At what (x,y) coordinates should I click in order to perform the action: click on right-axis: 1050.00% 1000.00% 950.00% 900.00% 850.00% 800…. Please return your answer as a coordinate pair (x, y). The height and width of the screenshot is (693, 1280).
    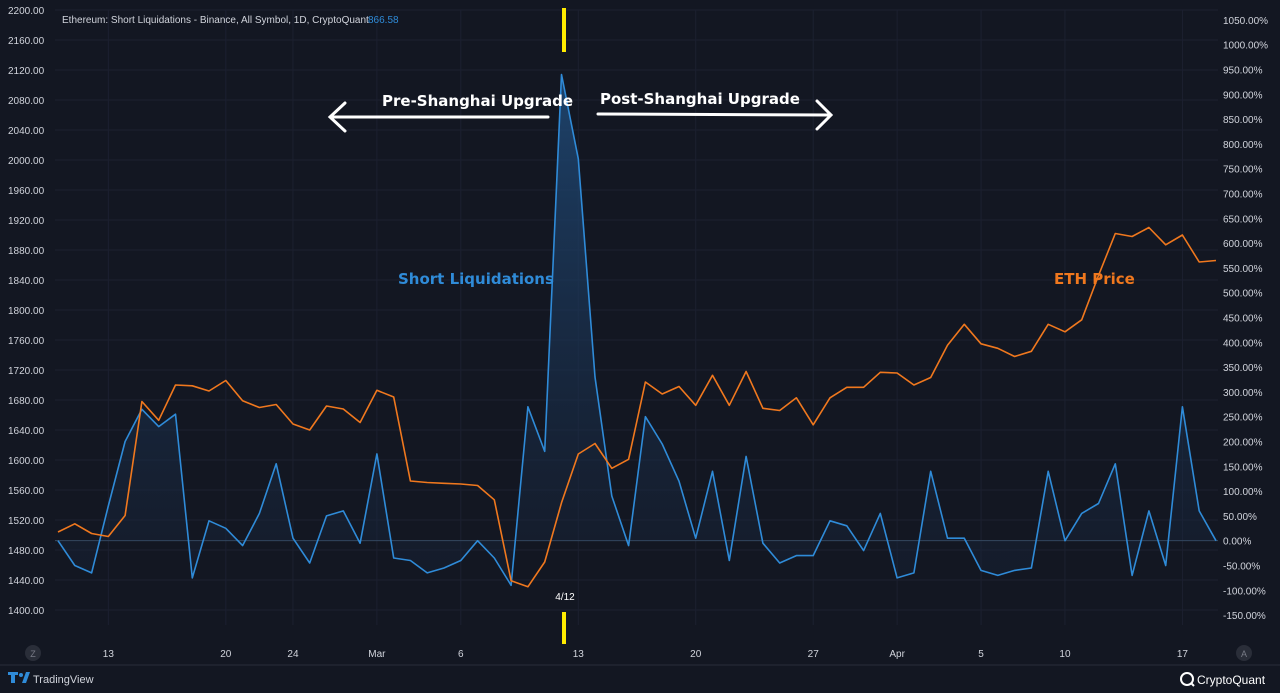
    Looking at the image, I should click on (1245, 319).